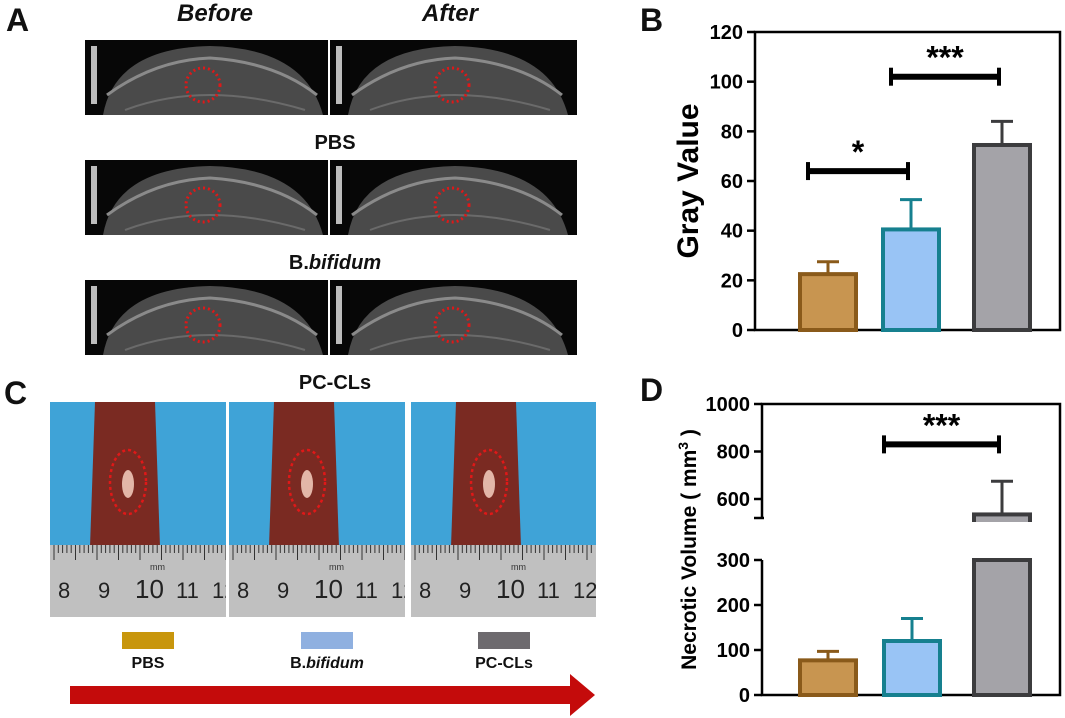 This screenshot has width=1065, height=718. Describe the element at coordinates (732, 132) in the screenshot. I see `y-tick-label: 80` at that location.